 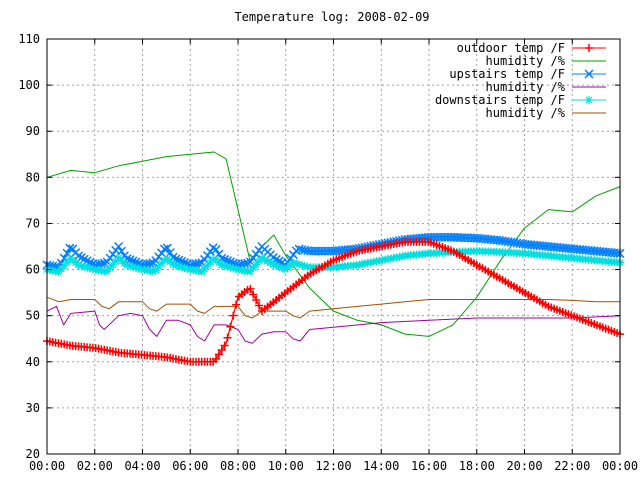 I want to click on y-tick-label: 100, so click(x=29, y=85).